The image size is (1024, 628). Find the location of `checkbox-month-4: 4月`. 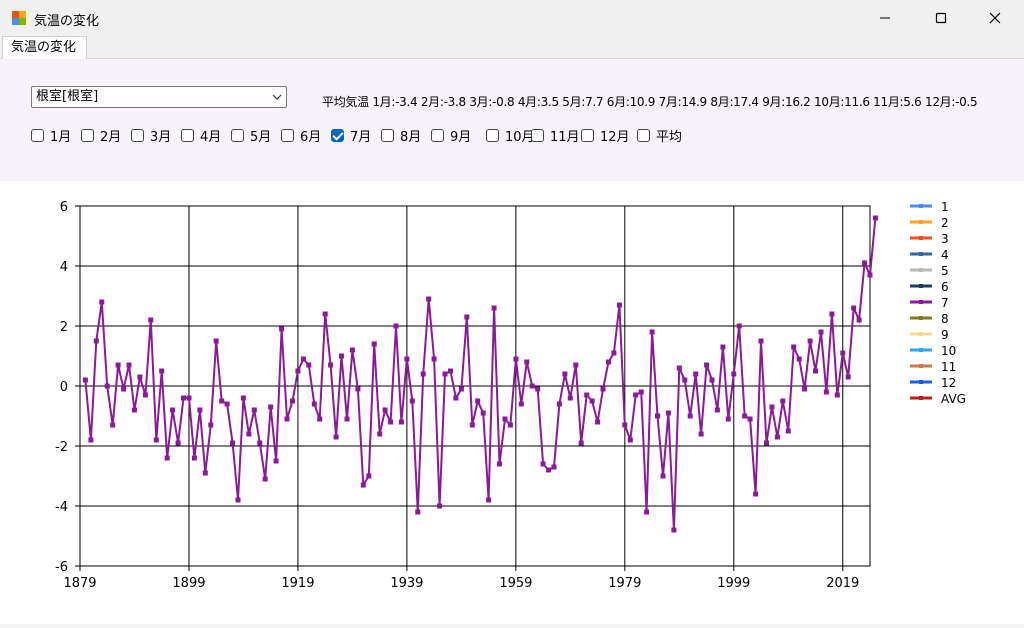

checkbox-month-4: 4月 is located at coordinates (201, 135).